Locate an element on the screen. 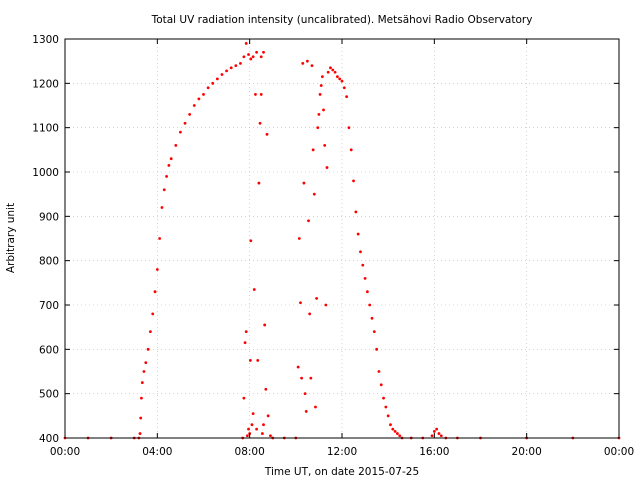 Image resolution: width=640 pixels, height=480 pixels. x-tick-labels: 00:00 04:00 08:00 12:00 16:00 20:00 00:00 is located at coordinates (342, 452).